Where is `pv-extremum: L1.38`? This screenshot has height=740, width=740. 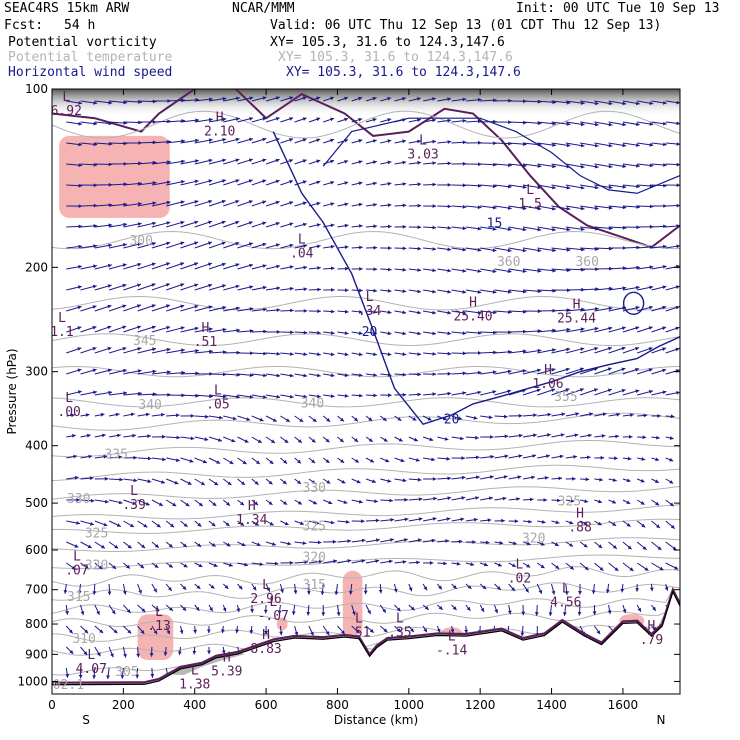
pv-extremum: L1.38 is located at coordinates (194, 678).